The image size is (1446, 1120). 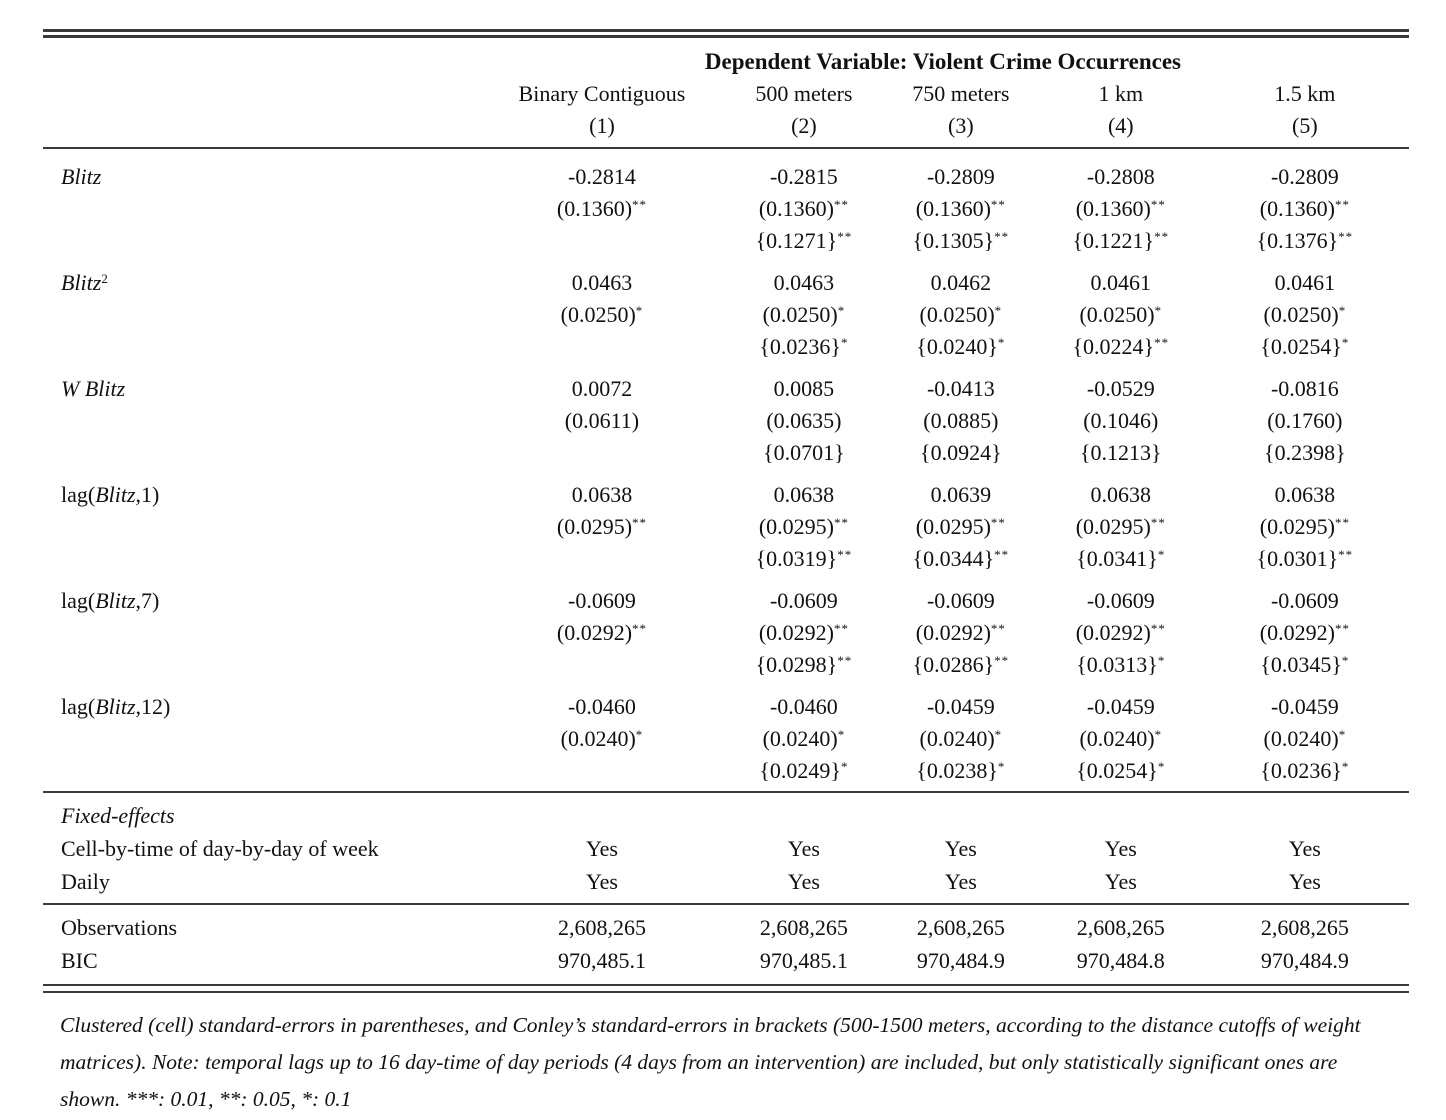 I want to click on estimate-value: -0.0529, so click(x=1120, y=388).